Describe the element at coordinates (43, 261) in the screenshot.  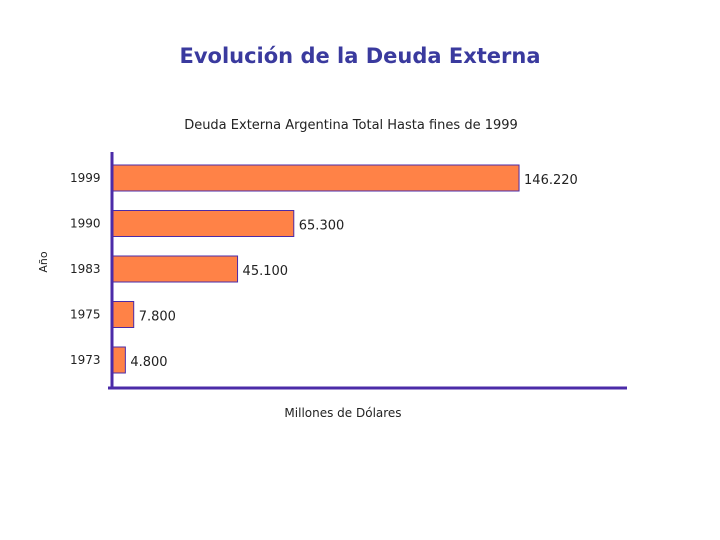
I see `y-axis-label: Año` at that location.